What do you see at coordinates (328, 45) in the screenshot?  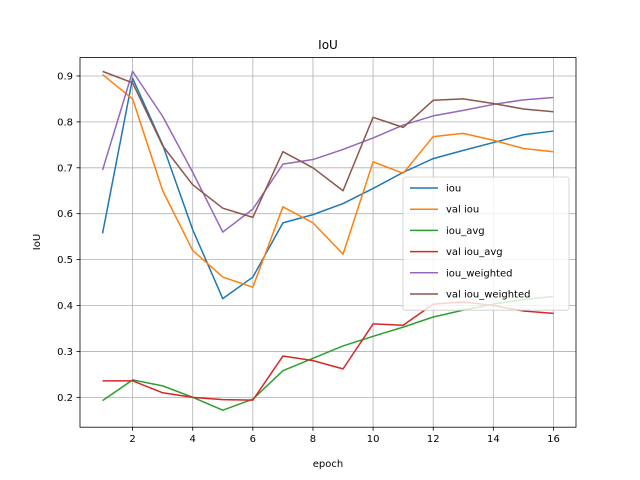 I see `chart-title: IoU` at bounding box center [328, 45].